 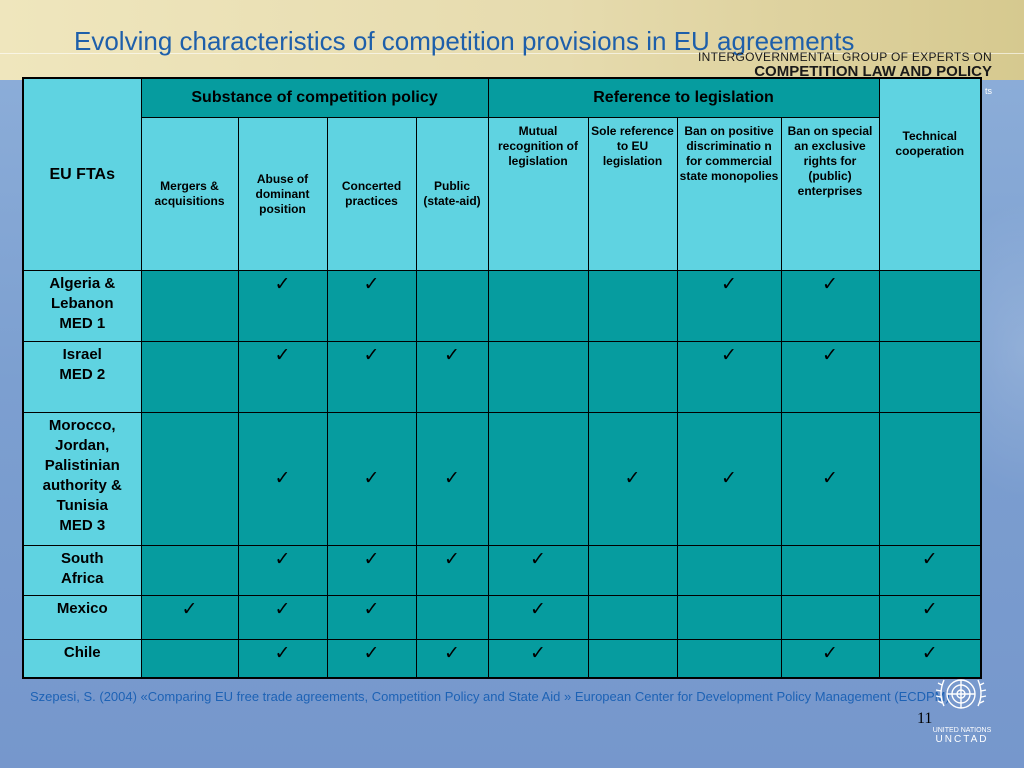 I want to click on row-label: Chile, so click(x=82, y=658).